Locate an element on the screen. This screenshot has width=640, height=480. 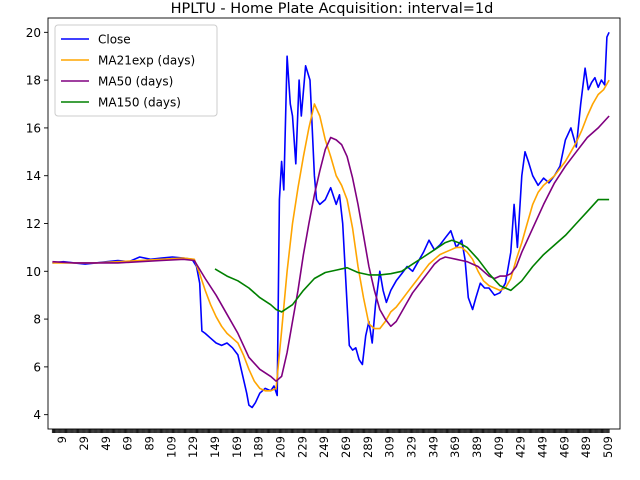
x-tick-label: 349 is located at coordinates (433, 447).